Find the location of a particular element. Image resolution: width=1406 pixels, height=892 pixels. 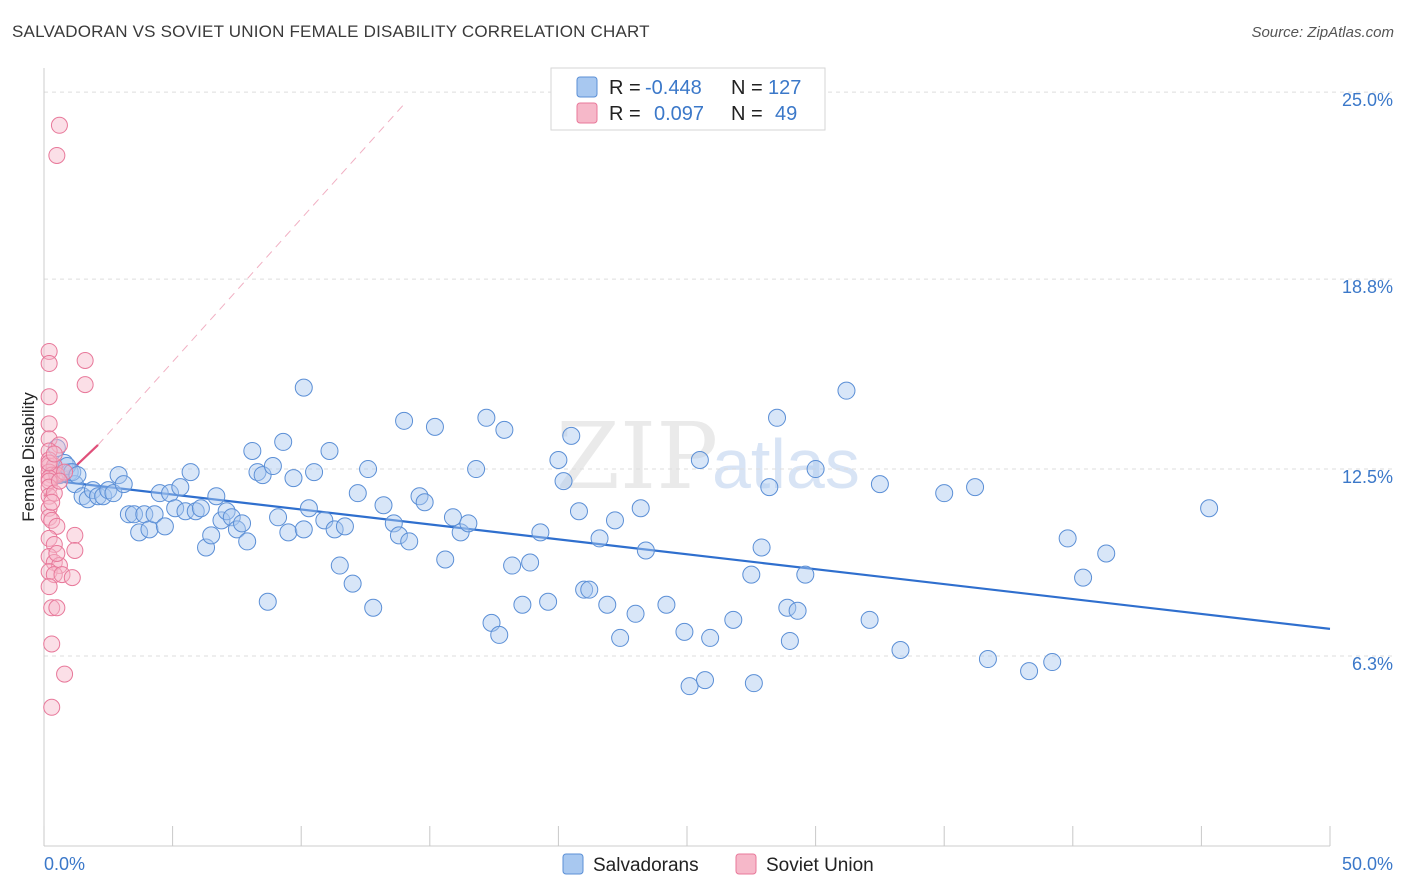

series-legend-label-soviet-union: Soviet Union is located at coordinates (820, 865).